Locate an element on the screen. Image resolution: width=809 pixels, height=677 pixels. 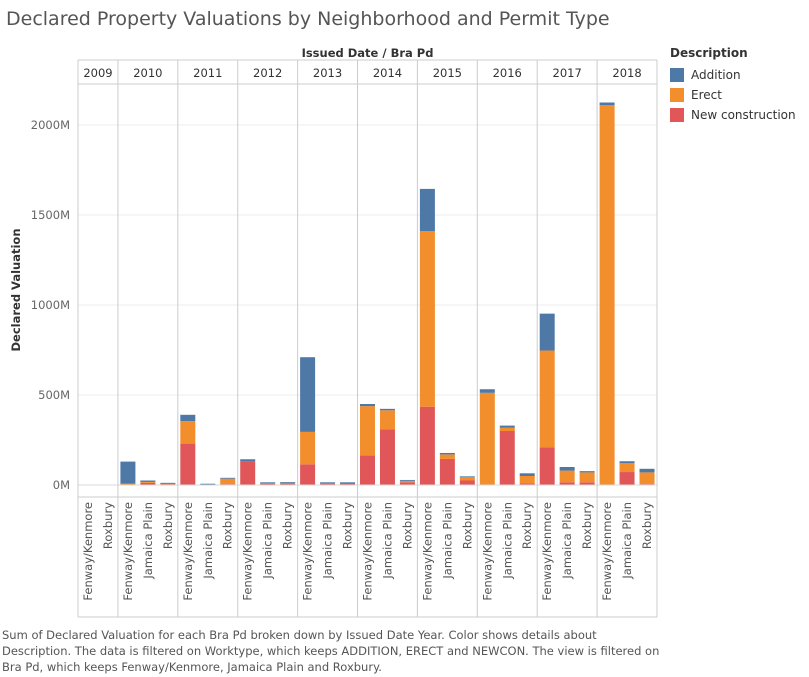
bar-2012-jamaica-plain-erect is located at coordinates (268, 483).